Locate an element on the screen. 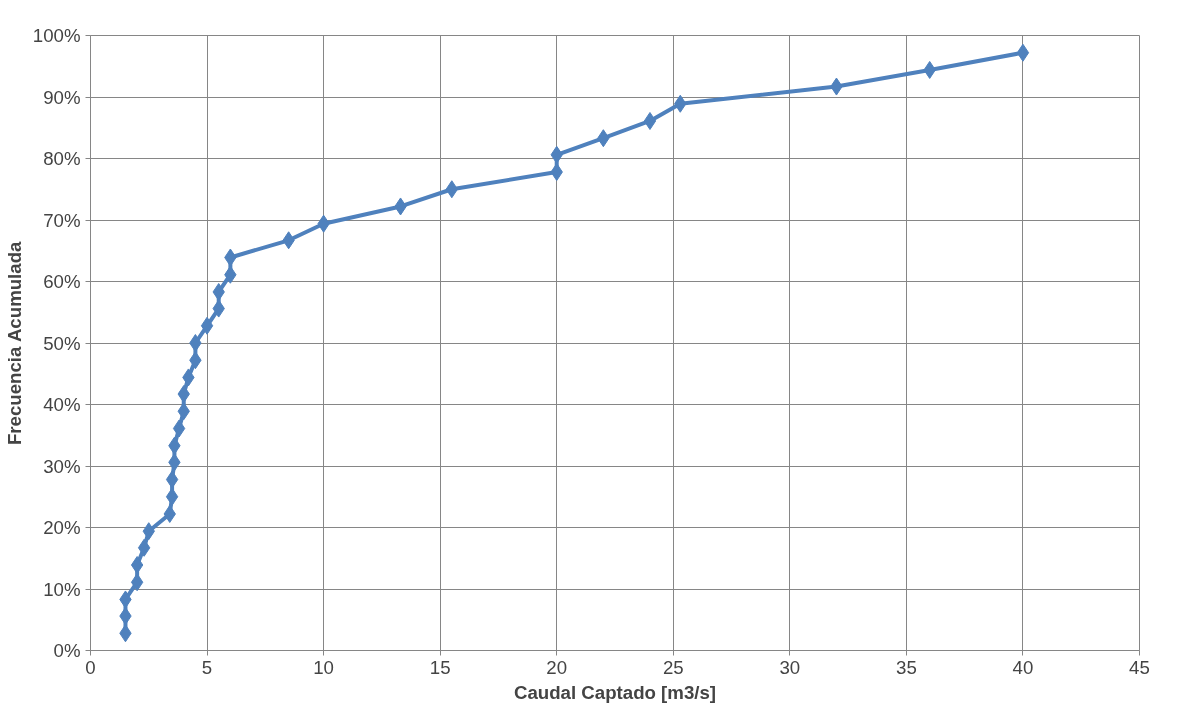  y-tick-label: 100% is located at coordinates (56, 35).